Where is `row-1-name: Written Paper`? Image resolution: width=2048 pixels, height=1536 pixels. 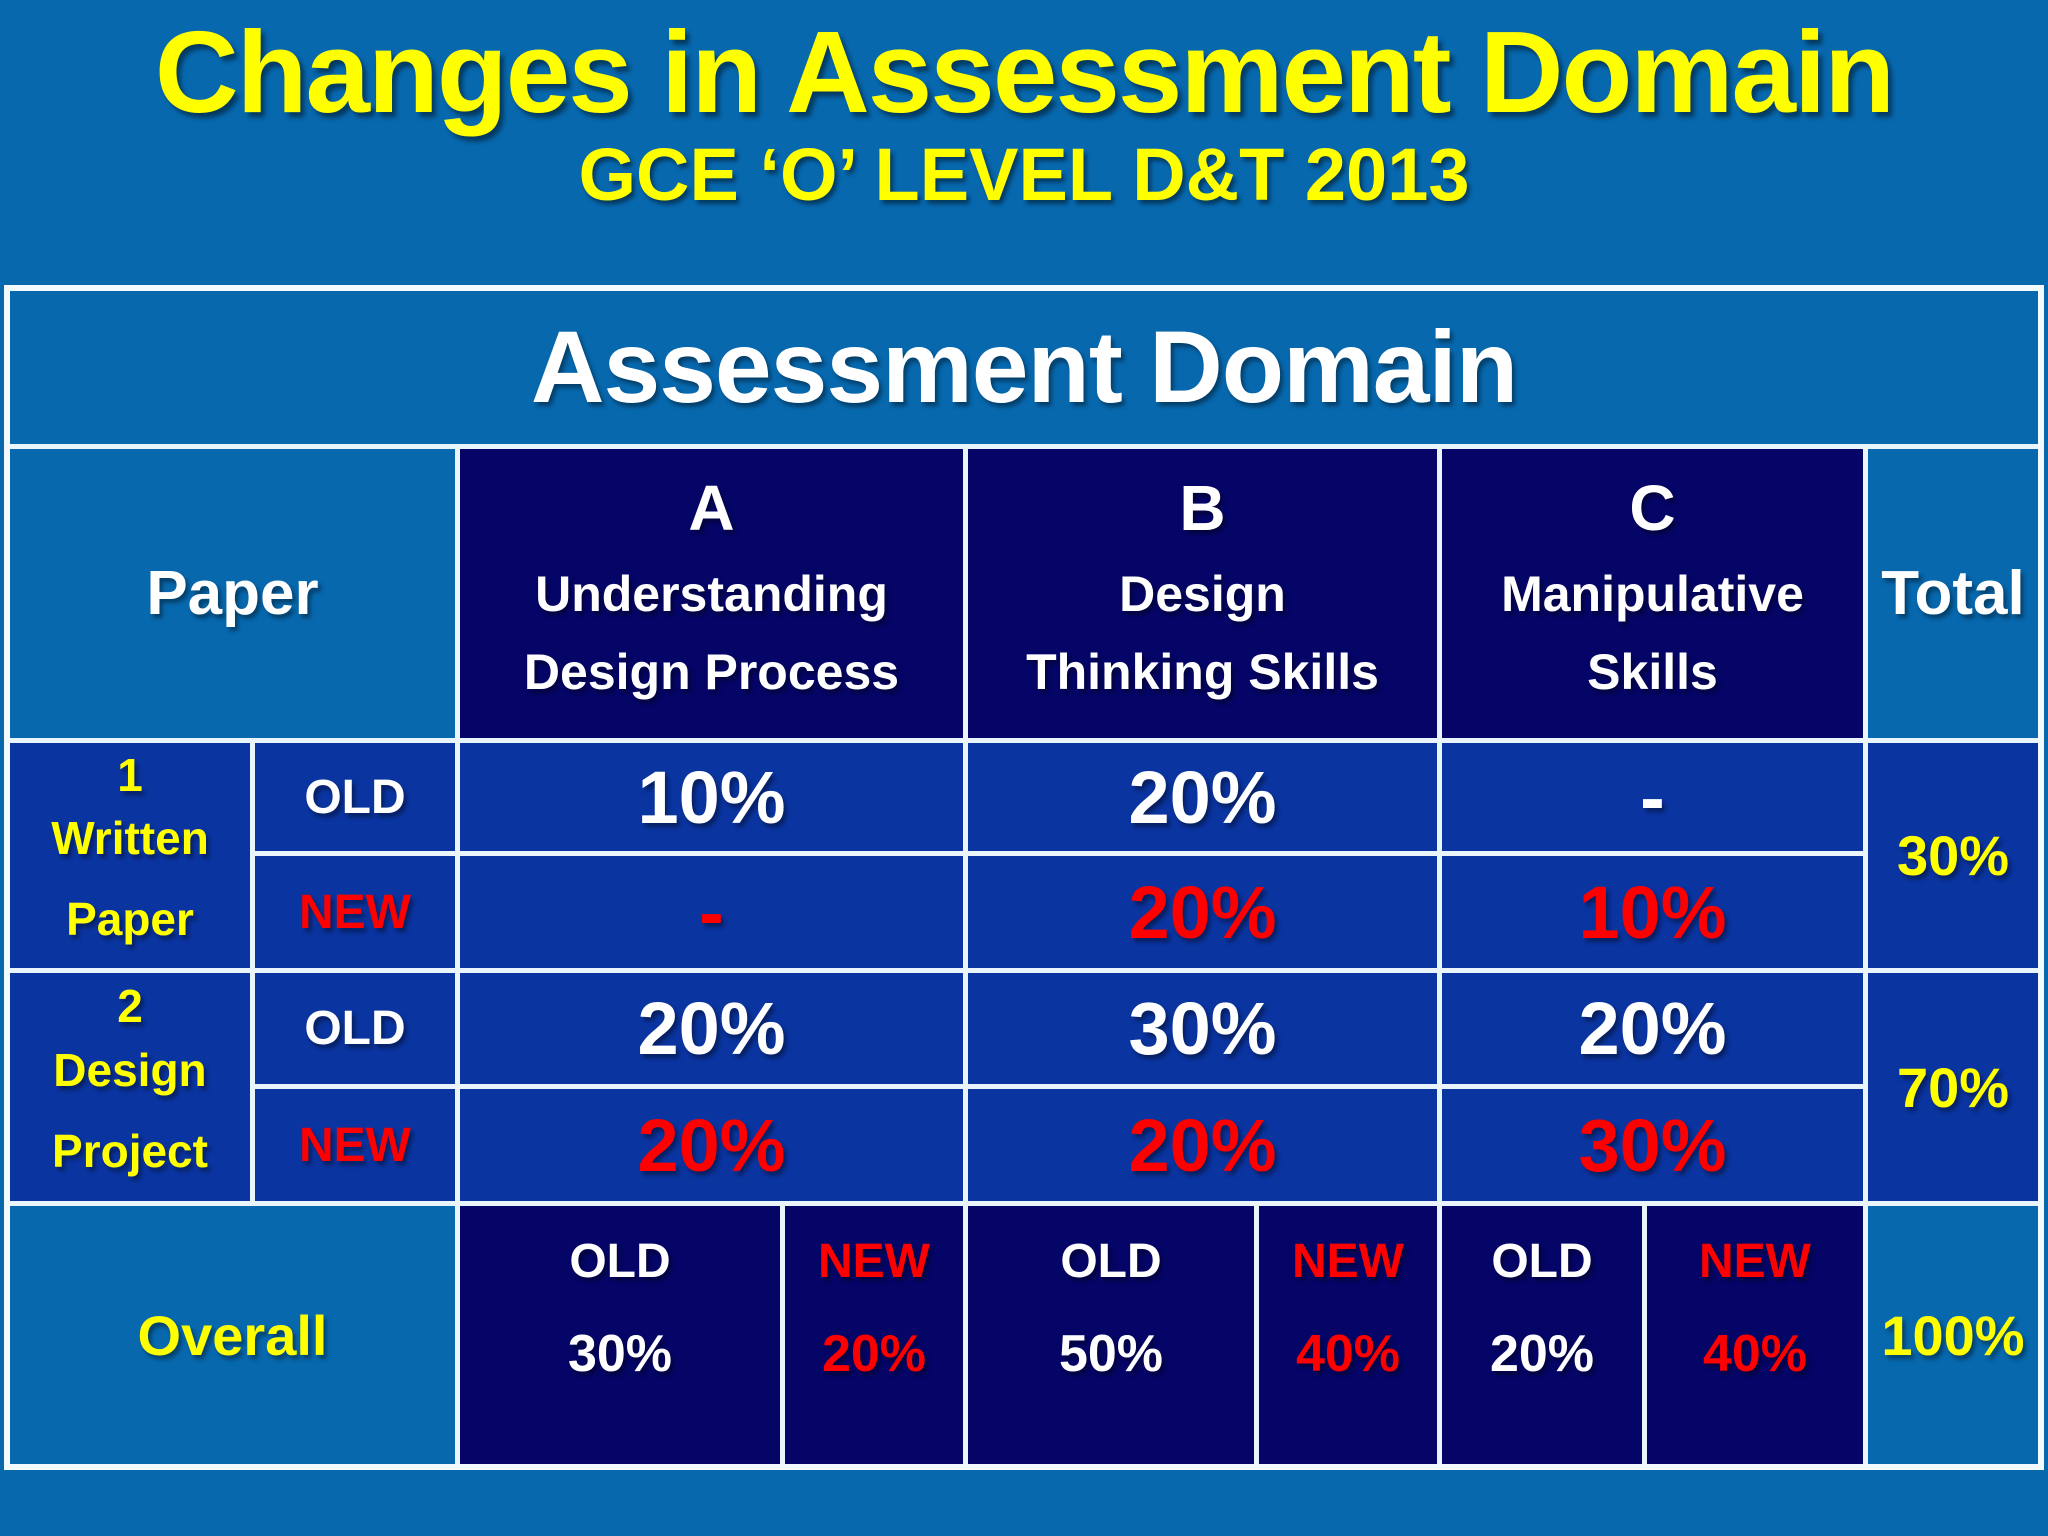 row-1-name: Written Paper is located at coordinates (130, 878).